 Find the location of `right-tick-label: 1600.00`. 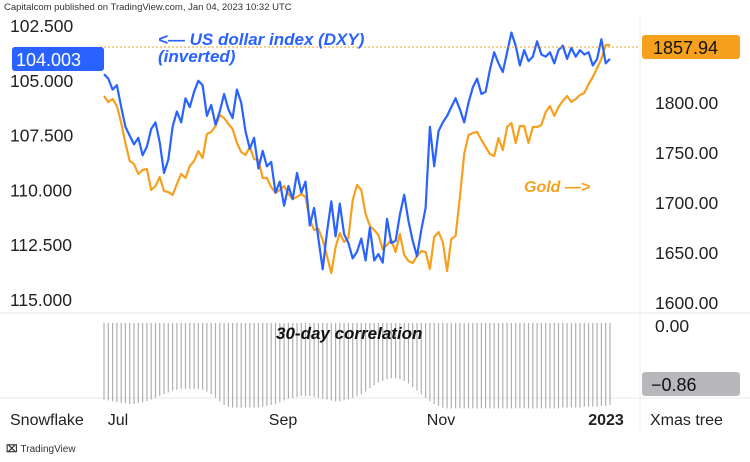

right-tick-label: 1600.00 is located at coordinates (687, 303).